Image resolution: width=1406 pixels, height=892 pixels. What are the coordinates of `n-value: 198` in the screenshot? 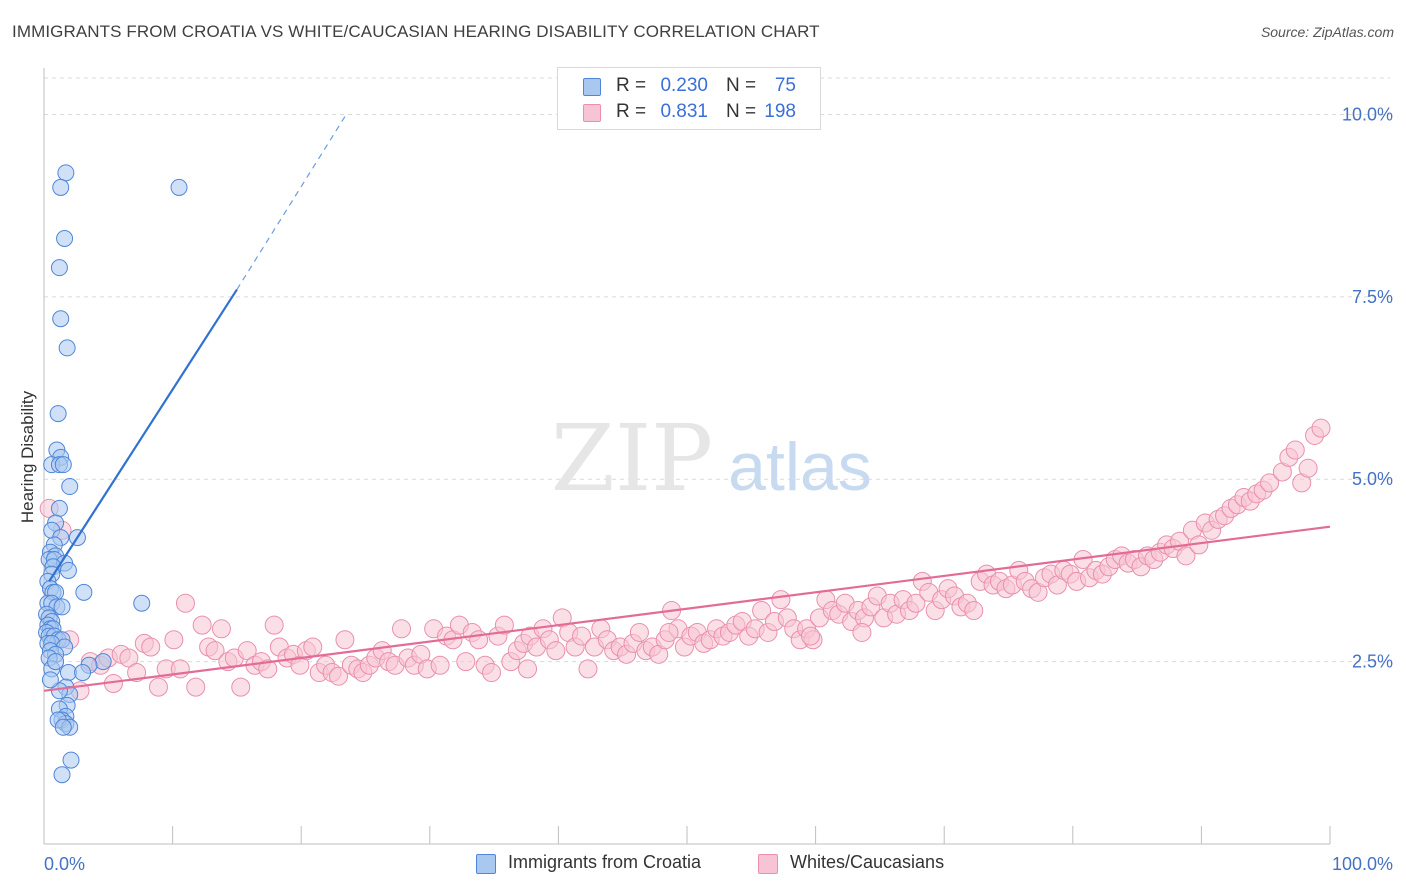 It's located at (780, 111).